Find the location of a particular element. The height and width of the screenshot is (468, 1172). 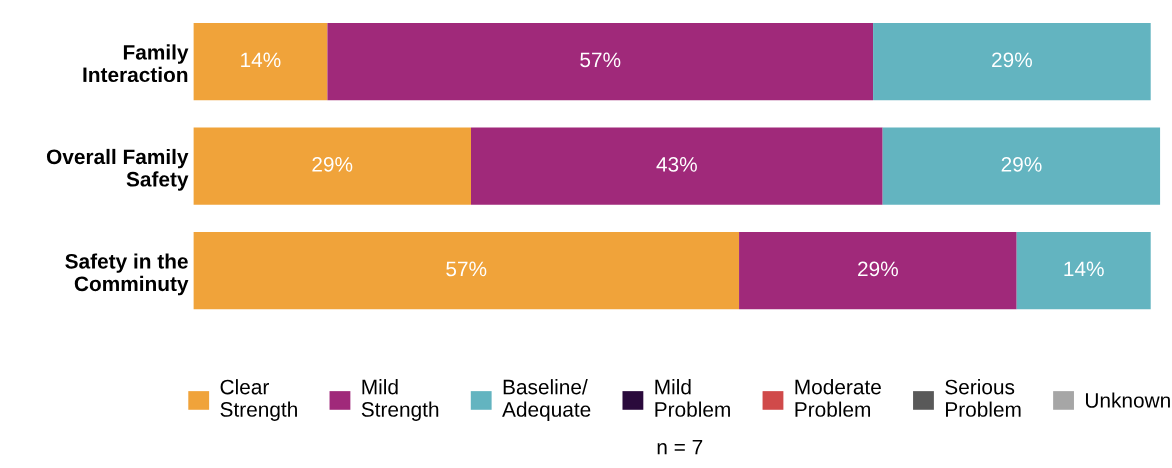

legend-label: Baseline/ Adequate is located at coordinates (546, 400).